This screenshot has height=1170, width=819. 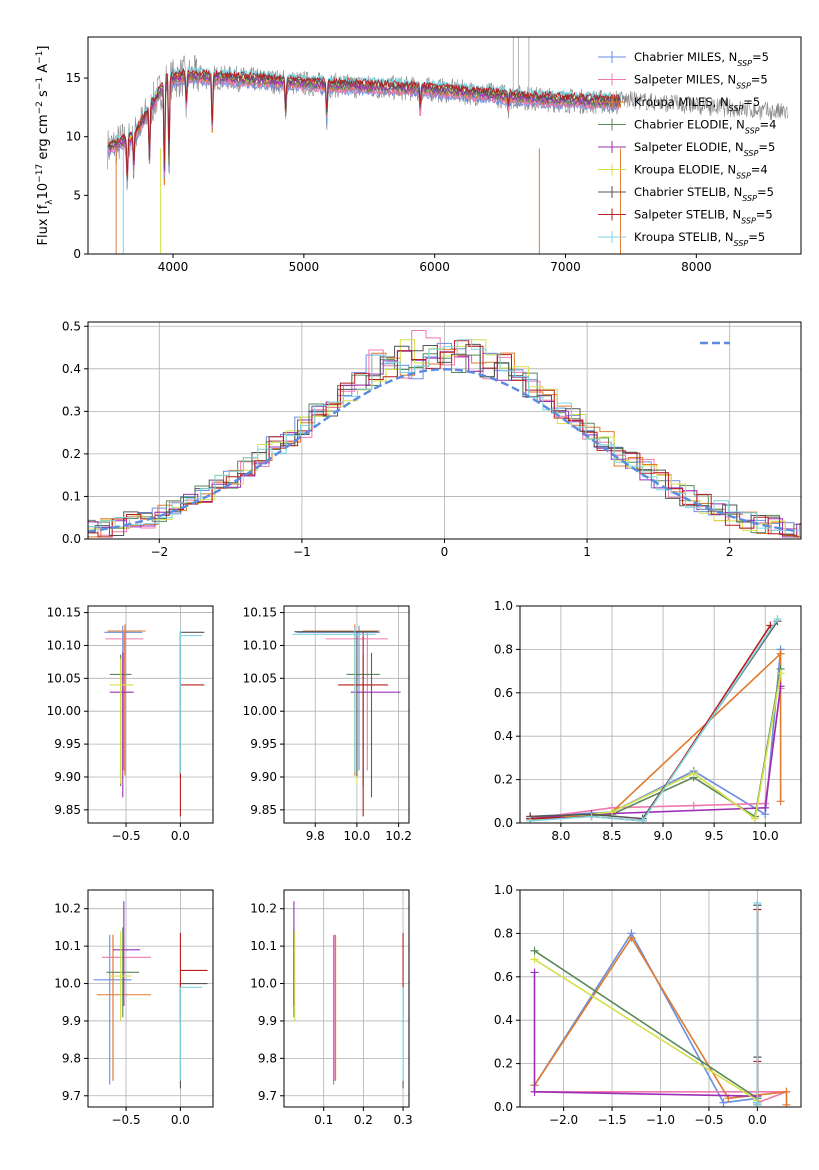 What do you see at coordinates (67, 810) in the screenshot?
I see `y-tick-label: 9.85` at bounding box center [67, 810].